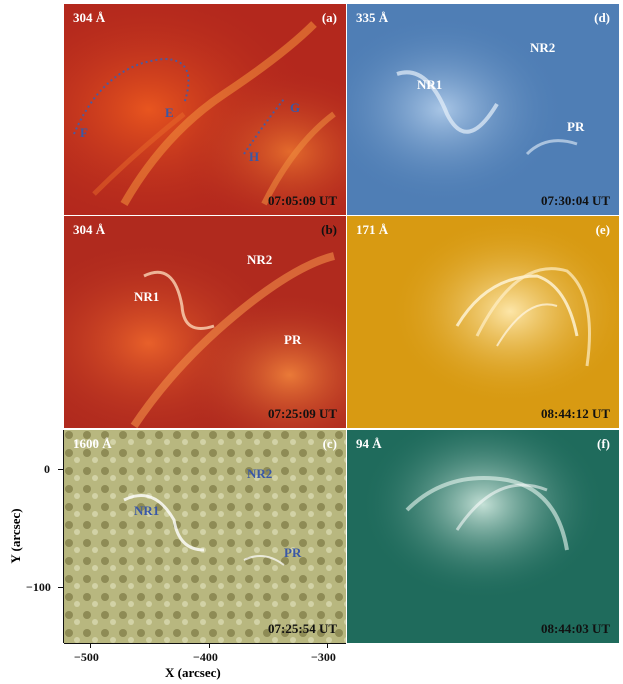  I want to click on panel-c-wavelength: 1600 Å, so click(92, 443).